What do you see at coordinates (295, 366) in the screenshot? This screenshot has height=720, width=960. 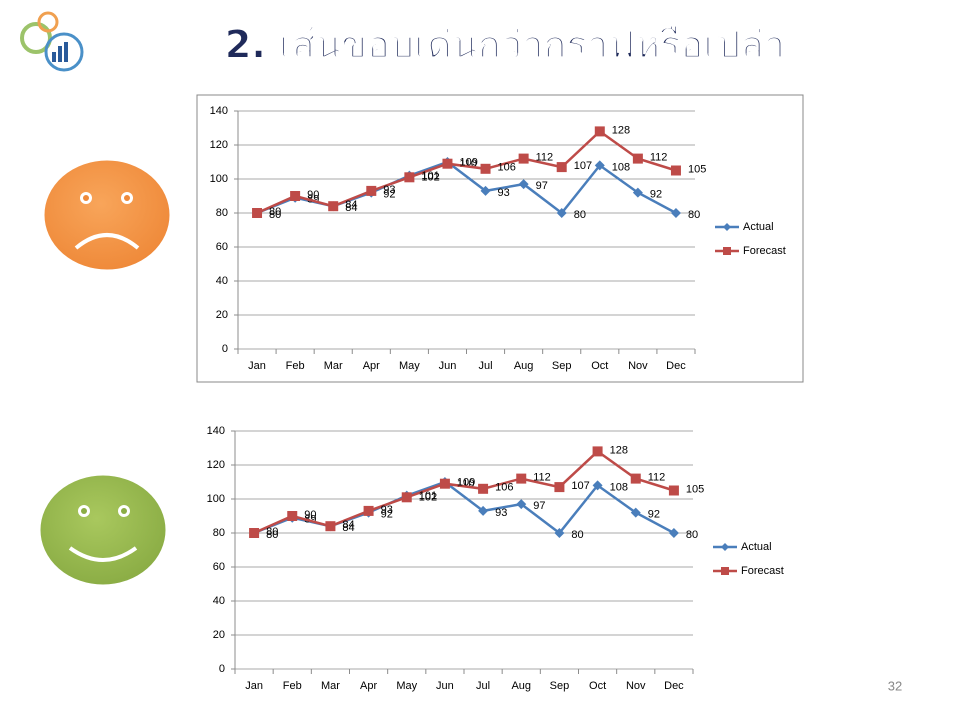 I see `x-tick-label: Feb` at bounding box center [295, 366].